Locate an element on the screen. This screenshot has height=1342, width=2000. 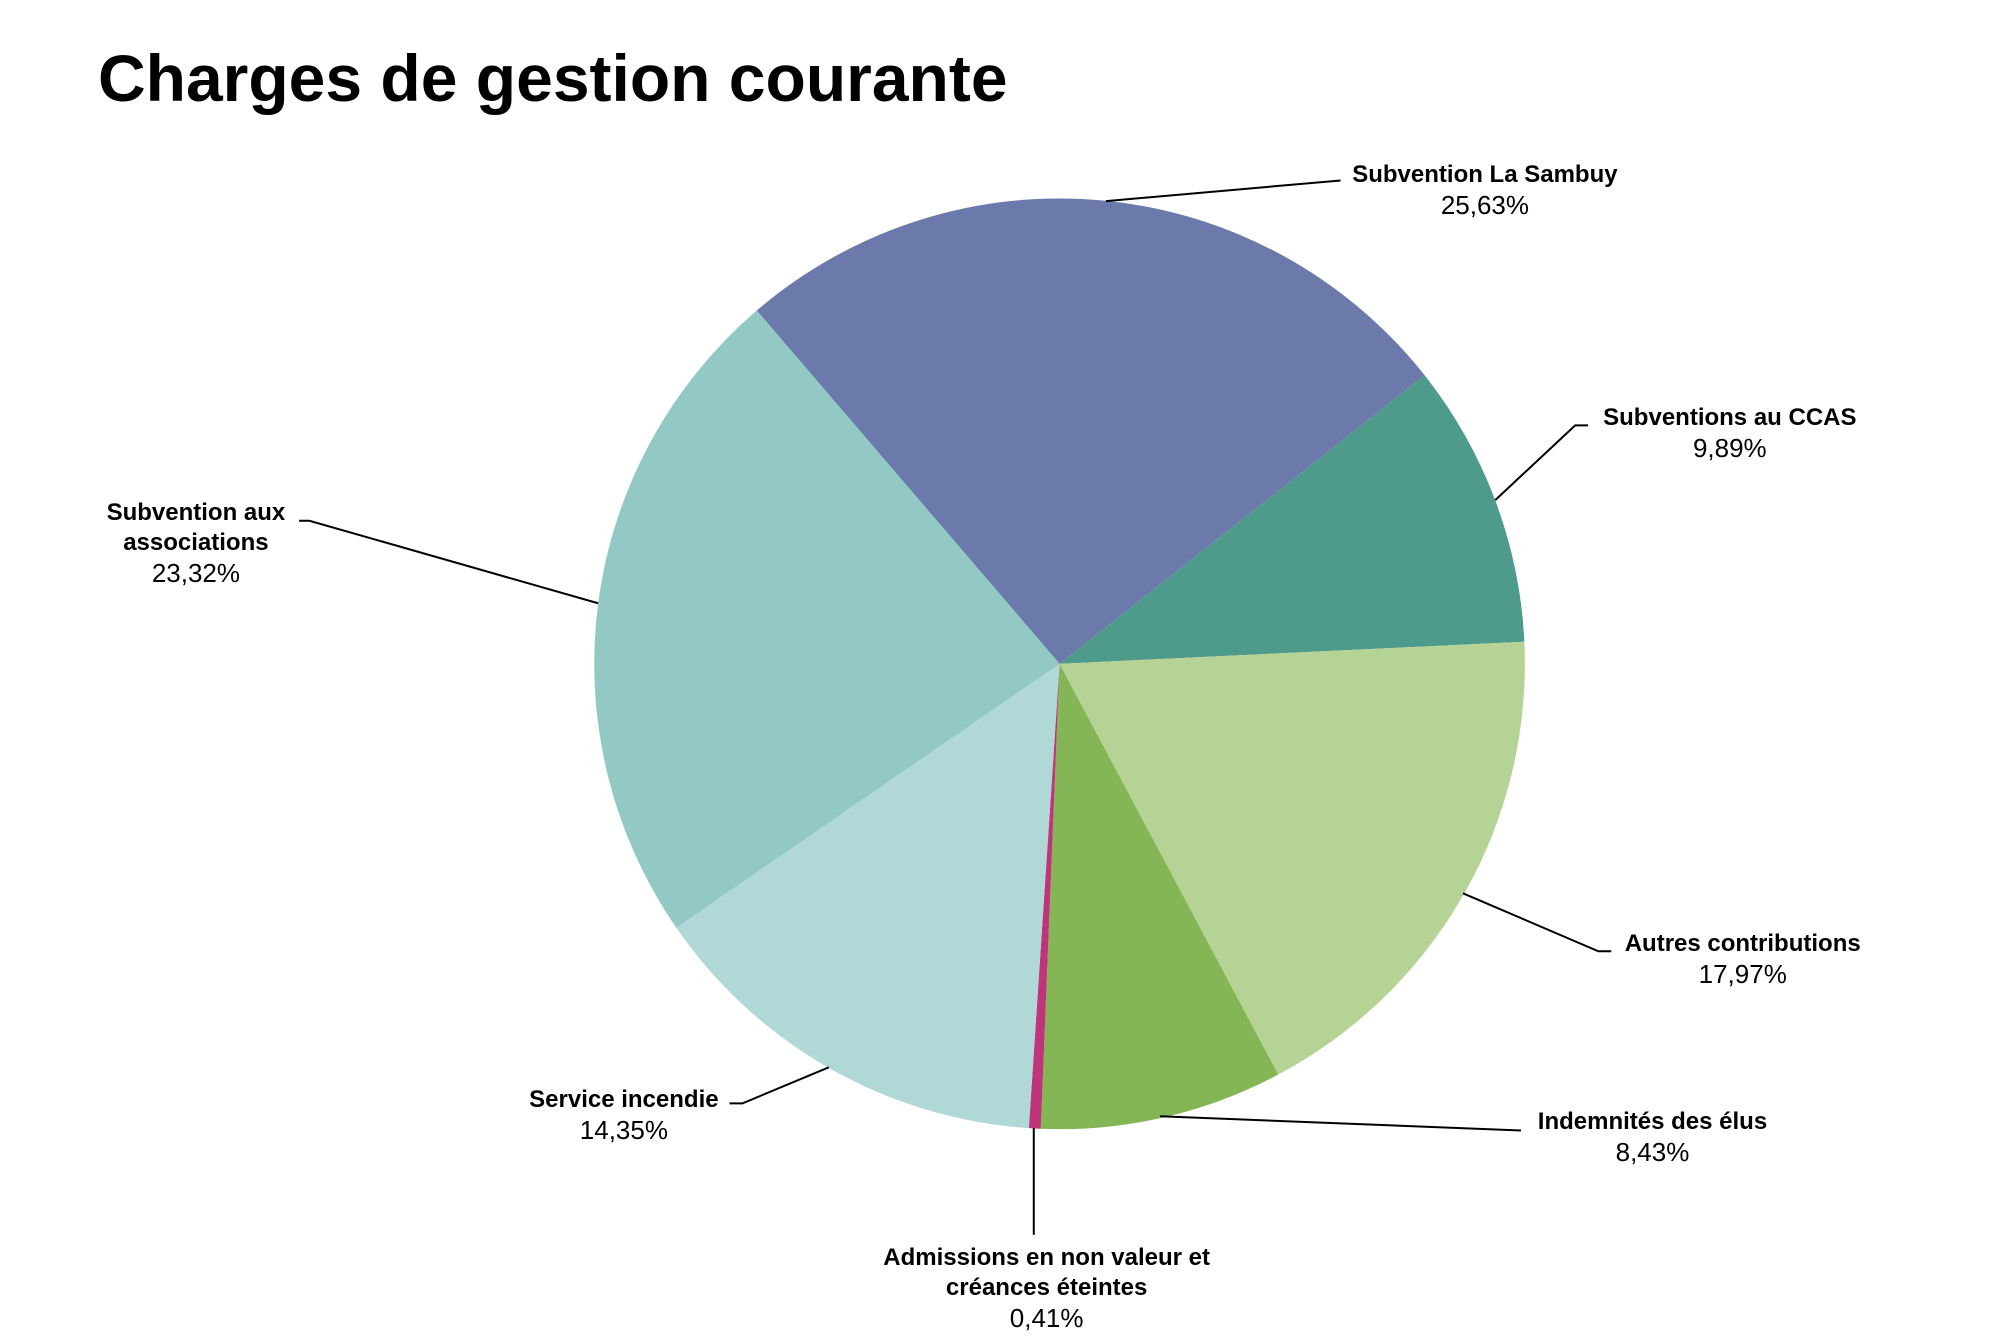
label-value: 23,32% is located at coordinates (195, 572).